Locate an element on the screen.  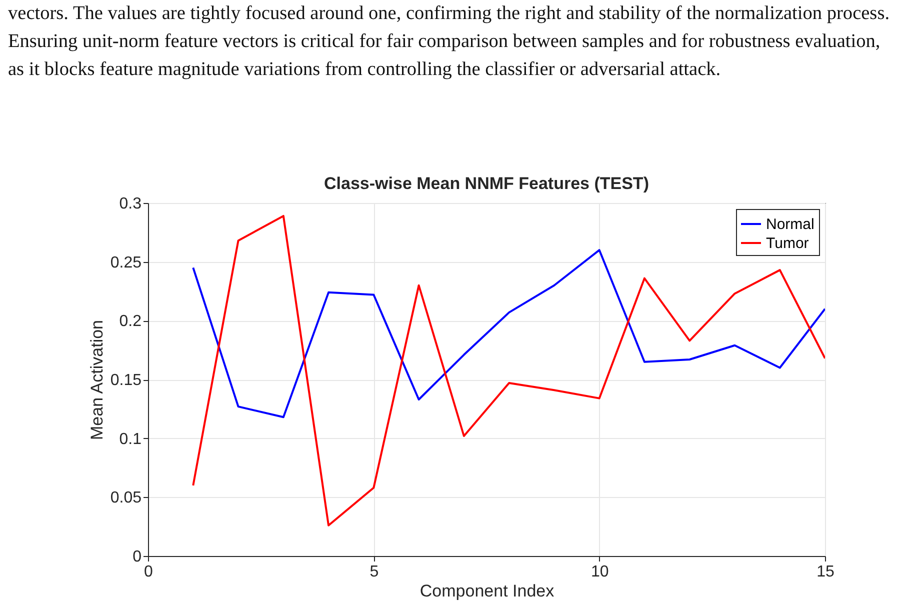
y-tick-label: 0.15 is located at coordinates (126, 380).